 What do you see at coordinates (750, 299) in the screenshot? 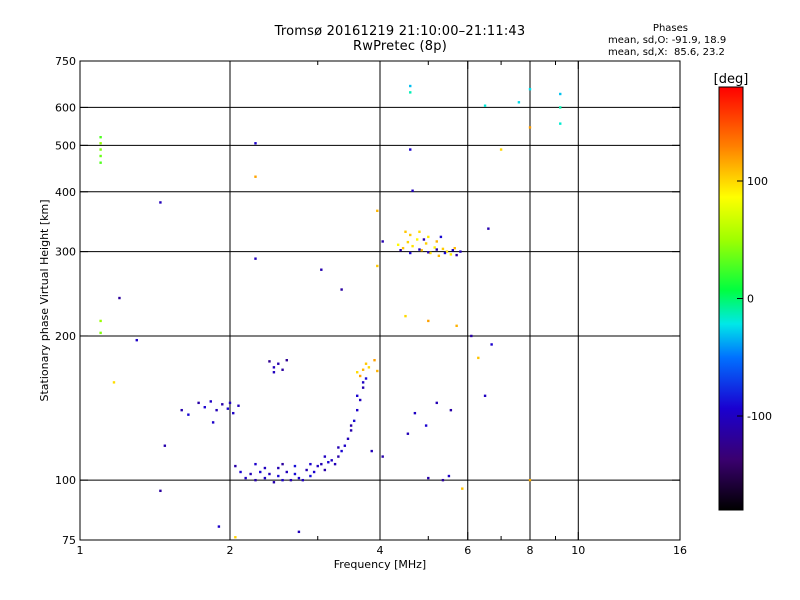
I see `colorbar-tick-label: 0` at bounding box center [750, 299].